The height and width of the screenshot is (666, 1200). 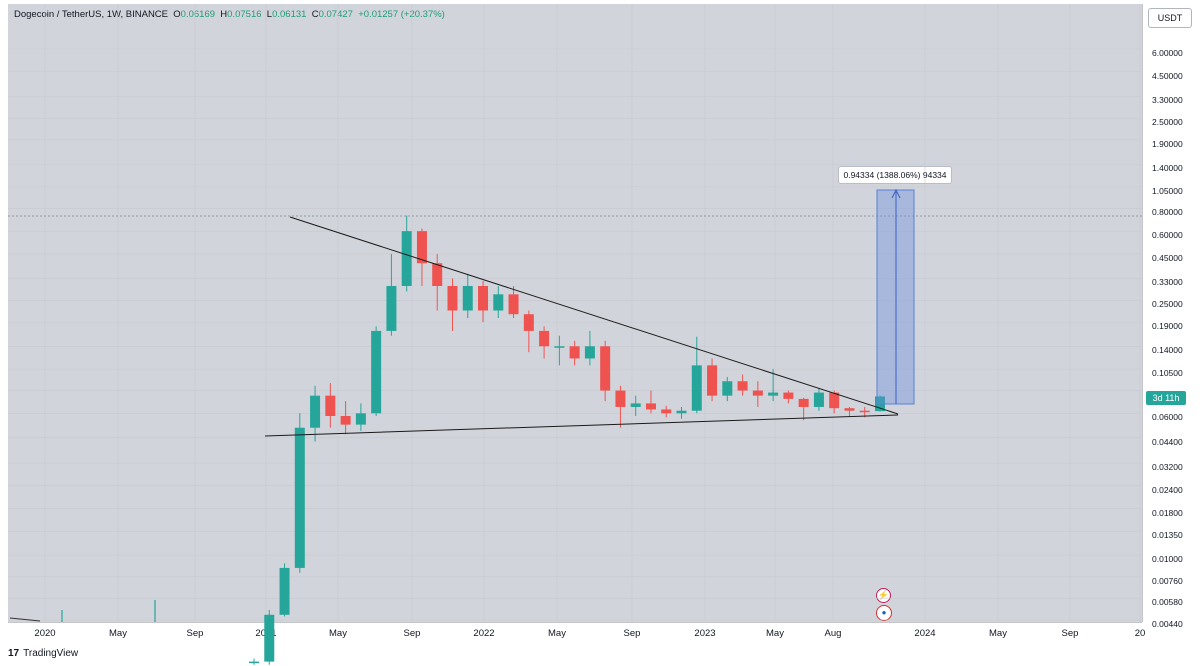 What do you see at coordinates (1167, 467) in the screenshot?
I see `y-tick-label: 0.03200` at bounding box center [1167, 467].